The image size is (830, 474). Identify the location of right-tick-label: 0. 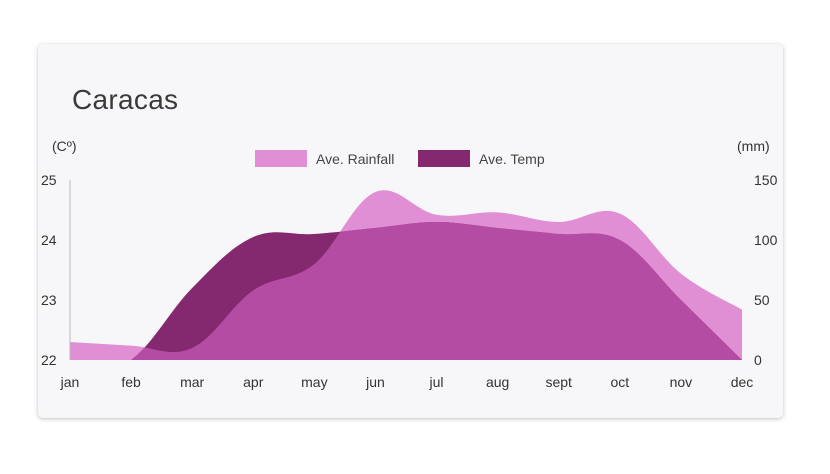
(758, 360).